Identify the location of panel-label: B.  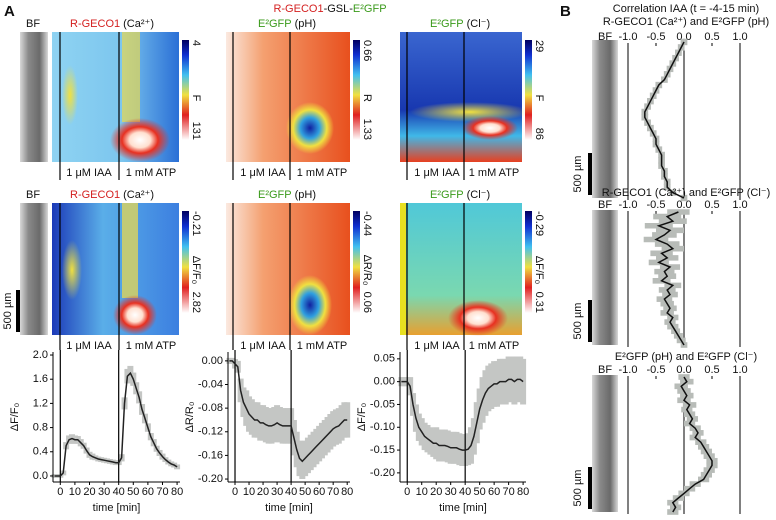
(565, 11).